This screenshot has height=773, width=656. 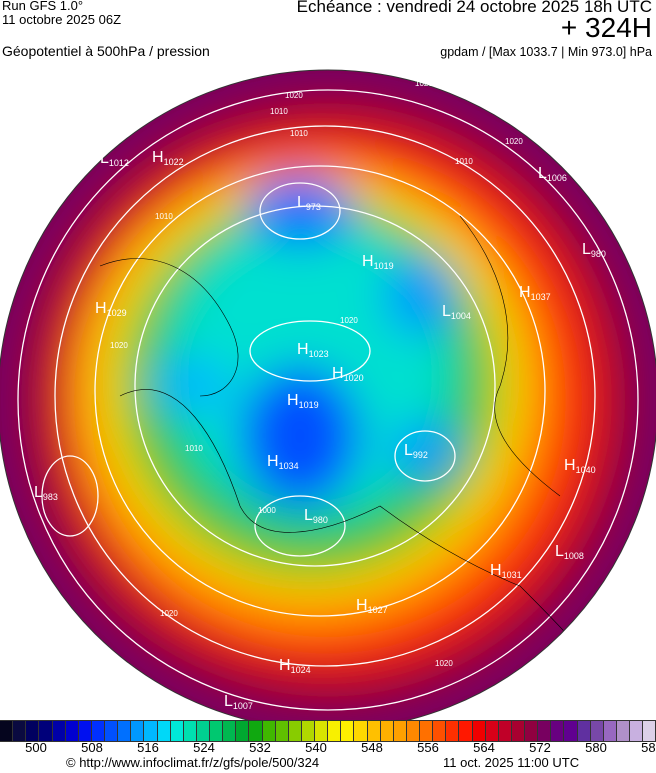 I want to click on run-date: 11 octobre 2025 06Z, so click(x=62, y=19).